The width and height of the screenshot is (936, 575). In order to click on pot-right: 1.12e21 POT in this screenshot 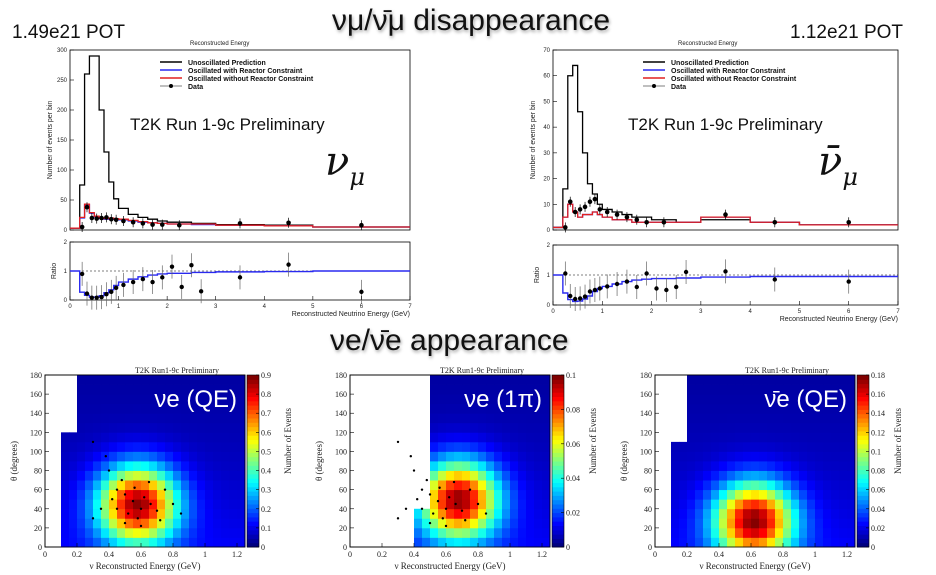, I will do `click(847, 32)`.